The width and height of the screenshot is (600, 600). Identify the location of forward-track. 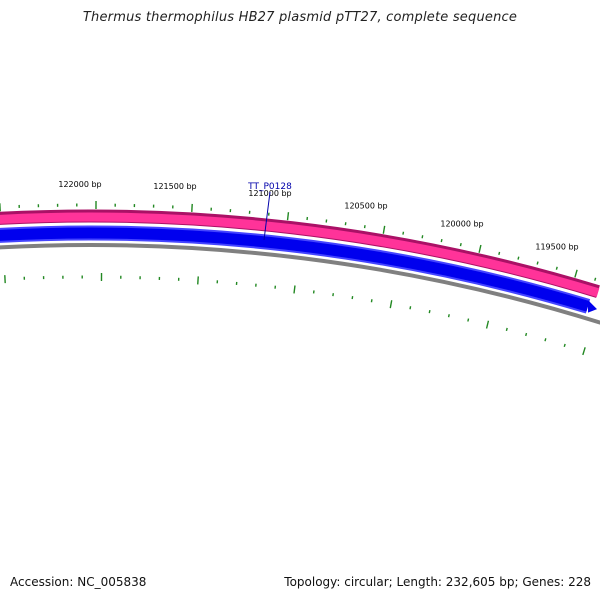
(300, 254).